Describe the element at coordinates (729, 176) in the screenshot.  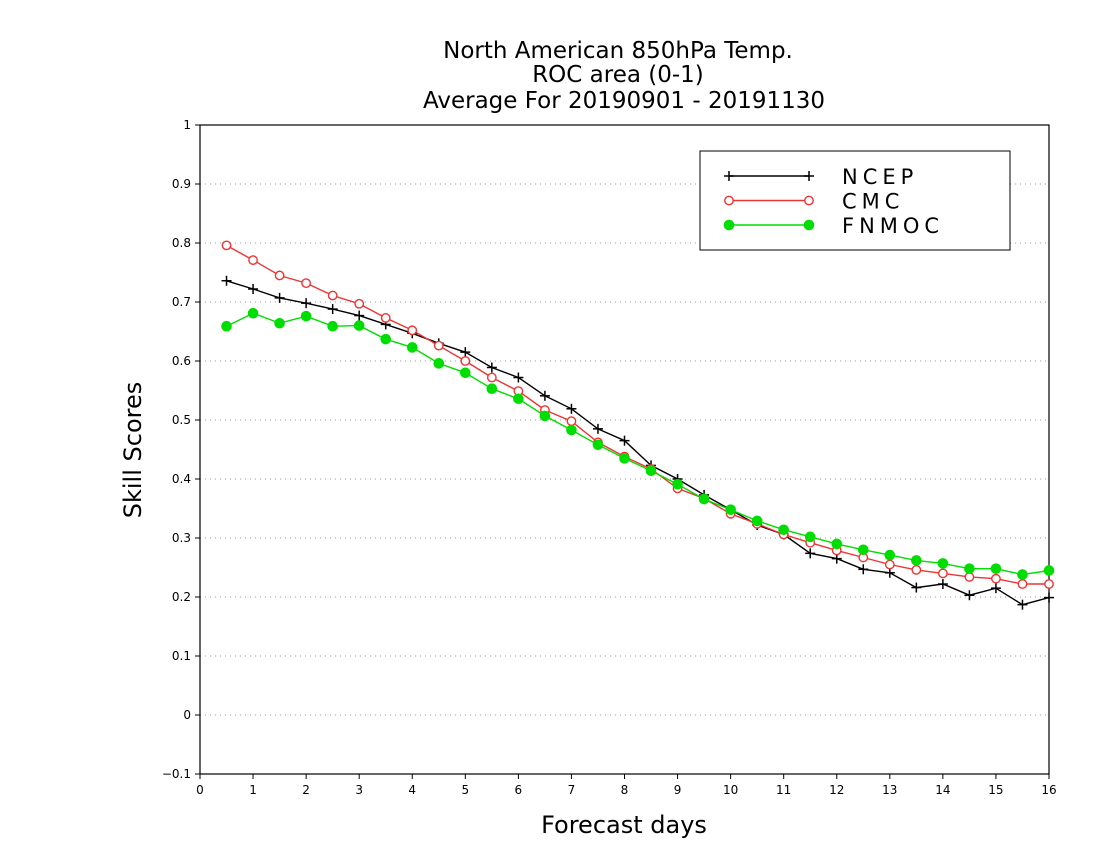
I see `legend-marker-ncep` at that location.